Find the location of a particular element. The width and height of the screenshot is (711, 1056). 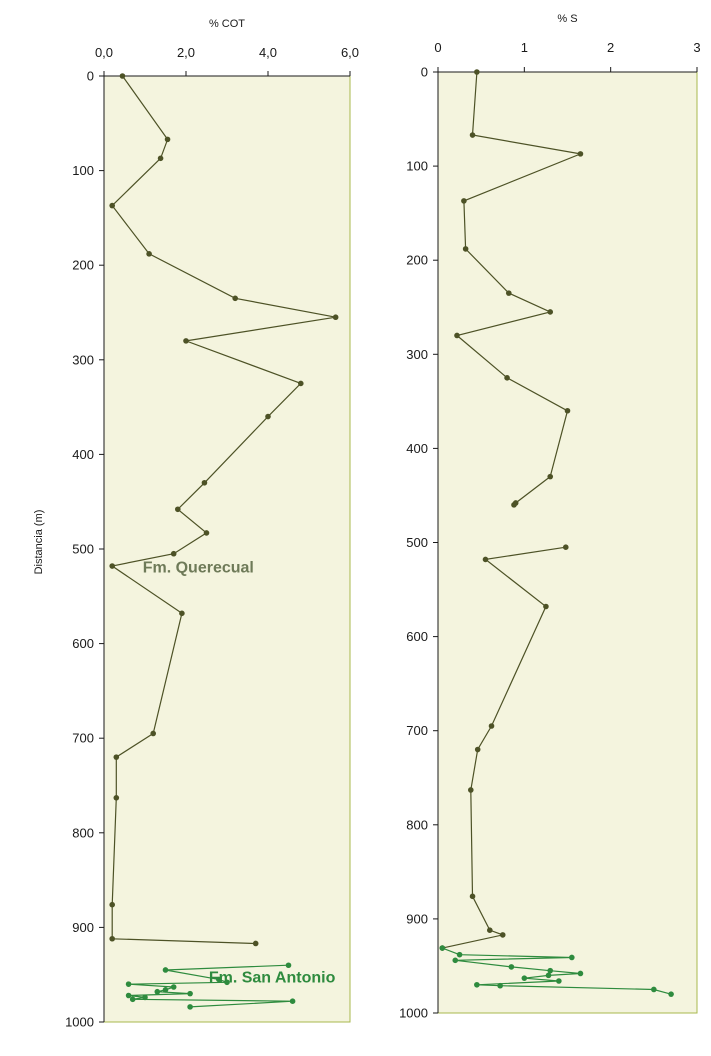

annotation-san-antonio: Fm. San Antonio is located at coordinates (272, 977).